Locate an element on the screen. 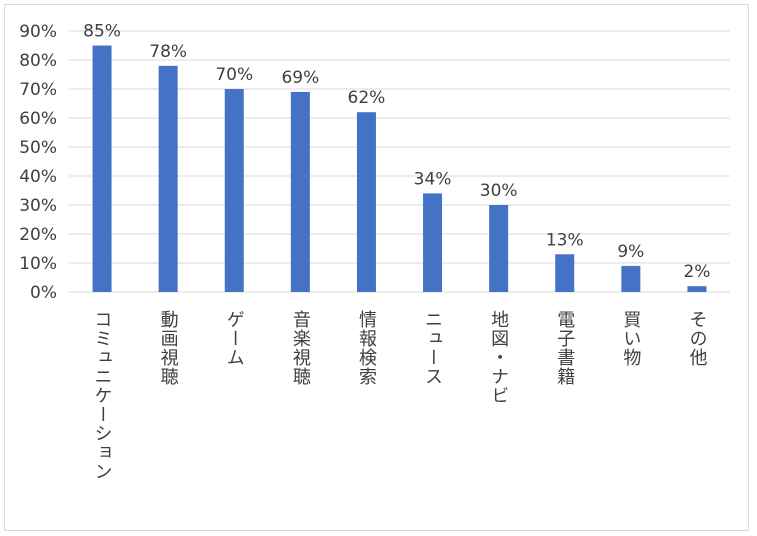 This screenshot has height=536, width=757. y-tick-label: 40% is located at coordinates (38, 177).